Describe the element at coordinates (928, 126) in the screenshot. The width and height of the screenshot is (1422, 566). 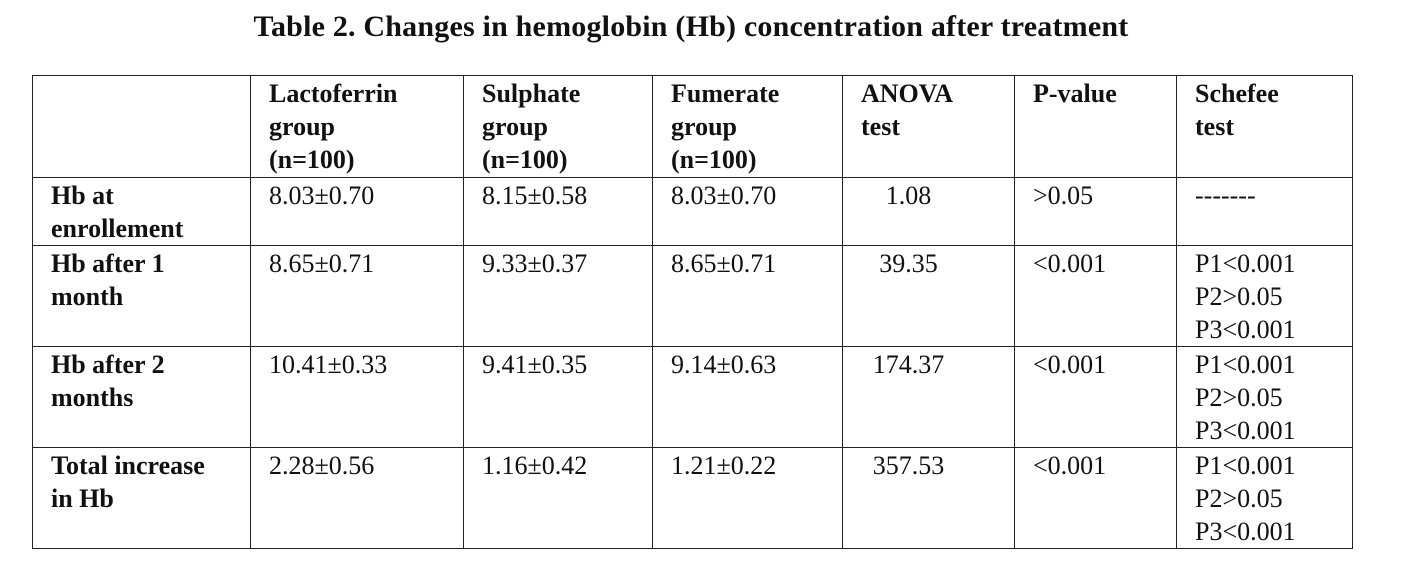
I see `header-anova: ANOVA test` at that location.